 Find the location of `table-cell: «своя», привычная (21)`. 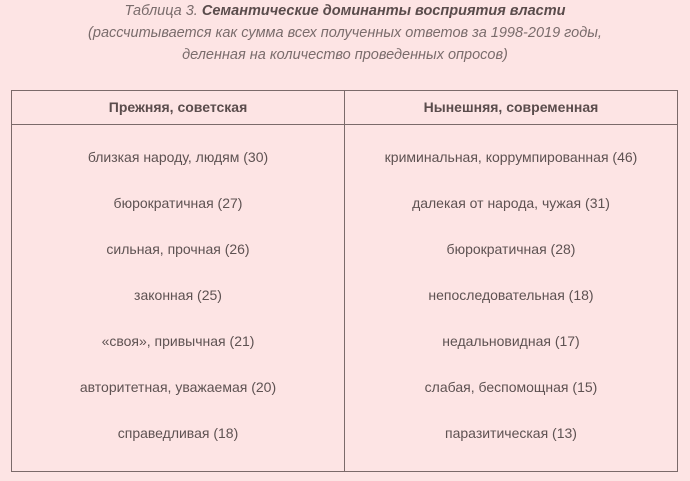

table-cell: «своя», привычная (21) is located at coordinates (178, 341).